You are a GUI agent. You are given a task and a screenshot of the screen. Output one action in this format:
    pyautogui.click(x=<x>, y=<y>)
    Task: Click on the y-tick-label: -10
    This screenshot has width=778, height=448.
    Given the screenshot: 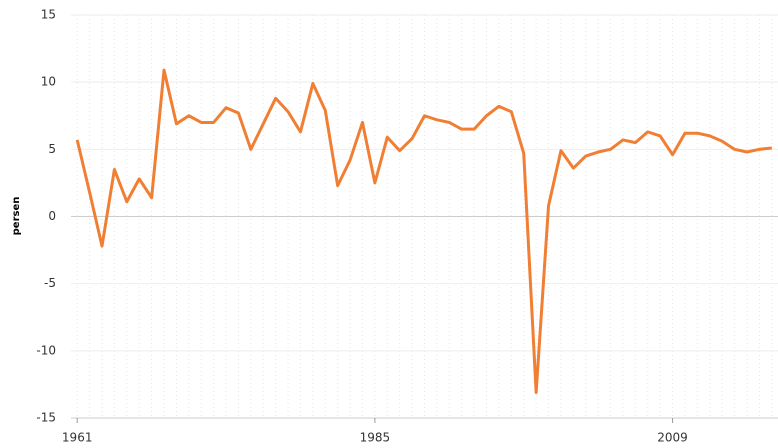 What is the action you would take?
    pyautogui.click(x=46, y=350)
    